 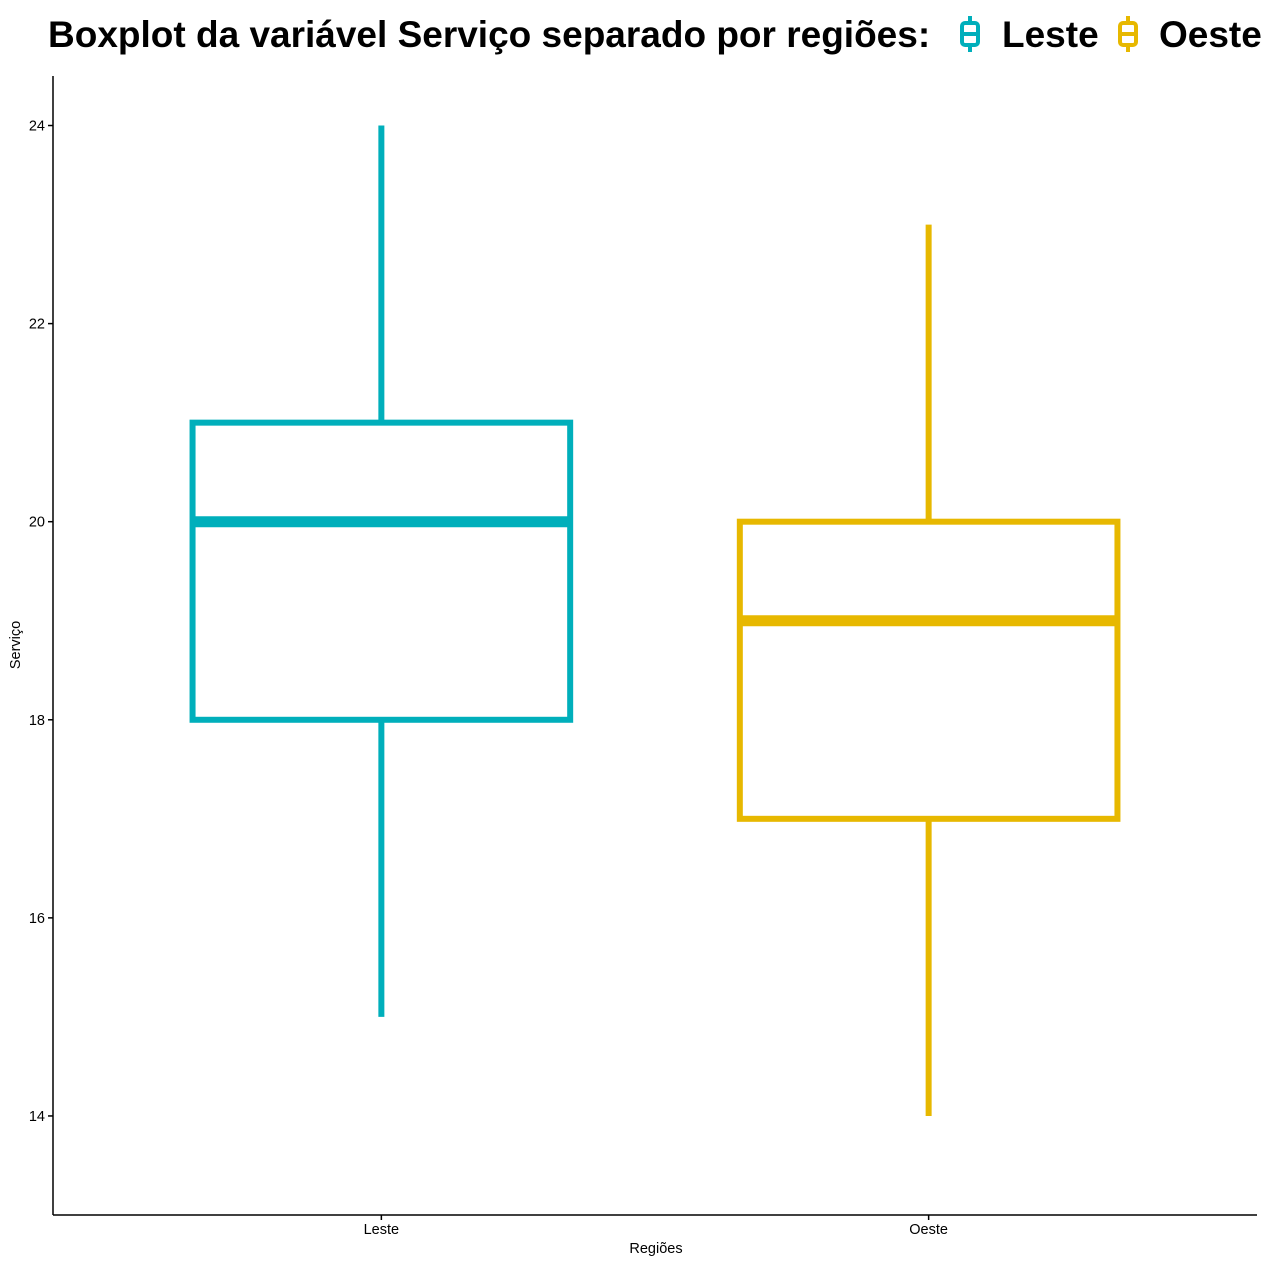 What do you see at coordinates (41, 622) in the screenshot?
I see `y-axis-ticks: 14 16 18 20 22 24` at bounding box center [41, 622].